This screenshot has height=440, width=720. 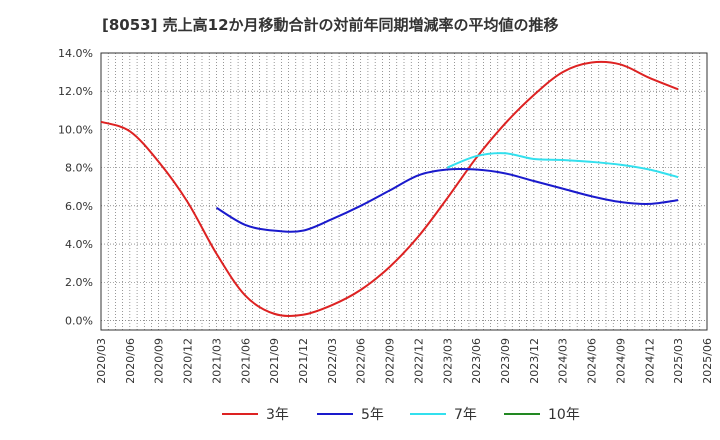 I want to click on x-tick-label: 2024/09, so click(x=620, y=361).